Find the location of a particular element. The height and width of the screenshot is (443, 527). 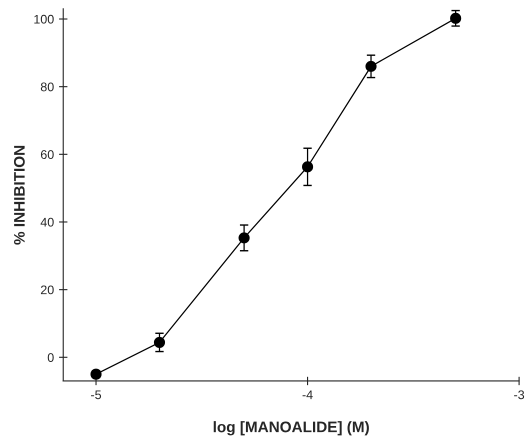

x-tick-label: -3 is located at coordinates (519, 395).